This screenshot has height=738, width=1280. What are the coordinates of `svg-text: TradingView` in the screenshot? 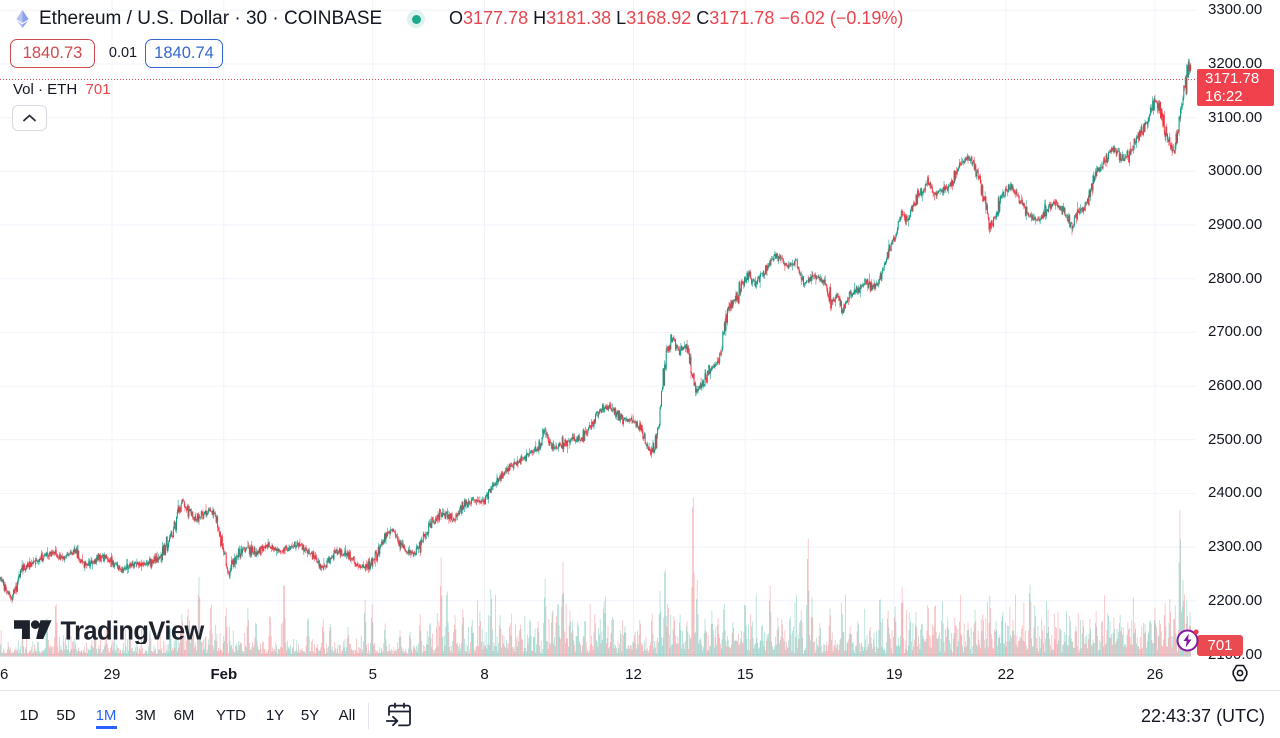 It's located at (133, 630).